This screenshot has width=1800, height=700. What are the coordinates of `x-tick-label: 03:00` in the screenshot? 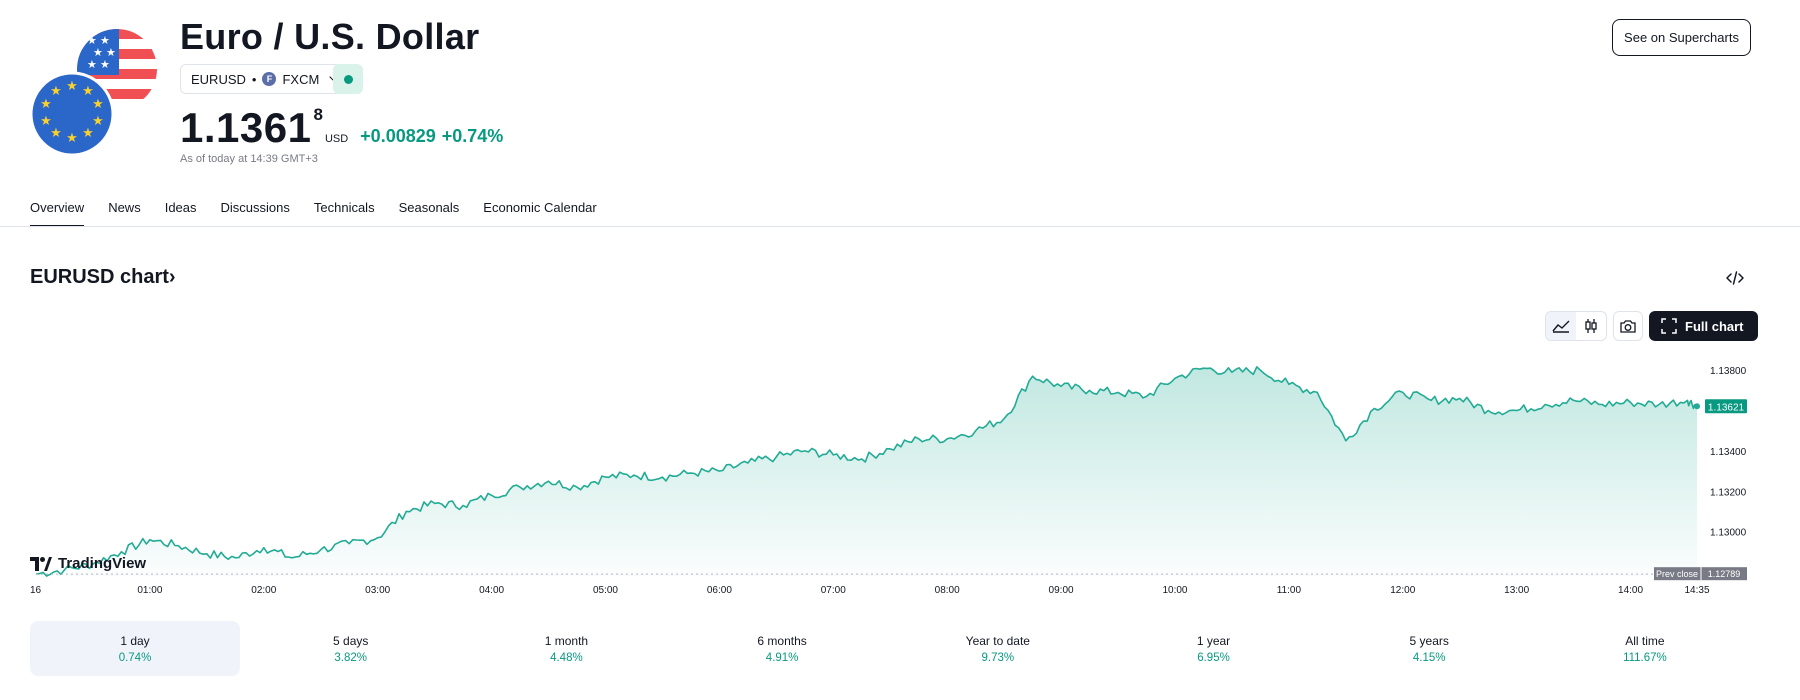 It's located at (377, 590).